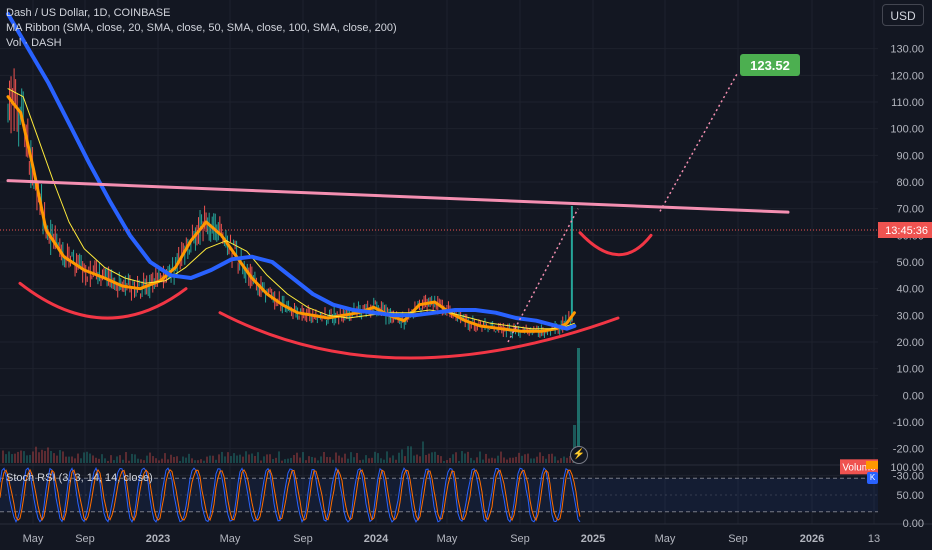 This screenshot has width=932, height=550. What do you see at coordinates (79, 478) in the screenshot?
I see `stoch-rsi-legend: Stoch RSI (3, 3, 14, 14, close)` at bounding box center [79, 478].